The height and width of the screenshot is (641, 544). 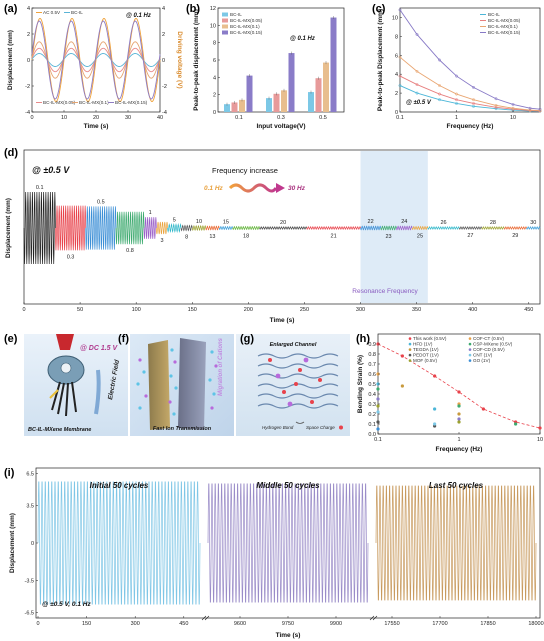 What do you see at coordinates (341, 427) in the screenshot?
I see `space-charge-icon` at bounding box center [341, 427].